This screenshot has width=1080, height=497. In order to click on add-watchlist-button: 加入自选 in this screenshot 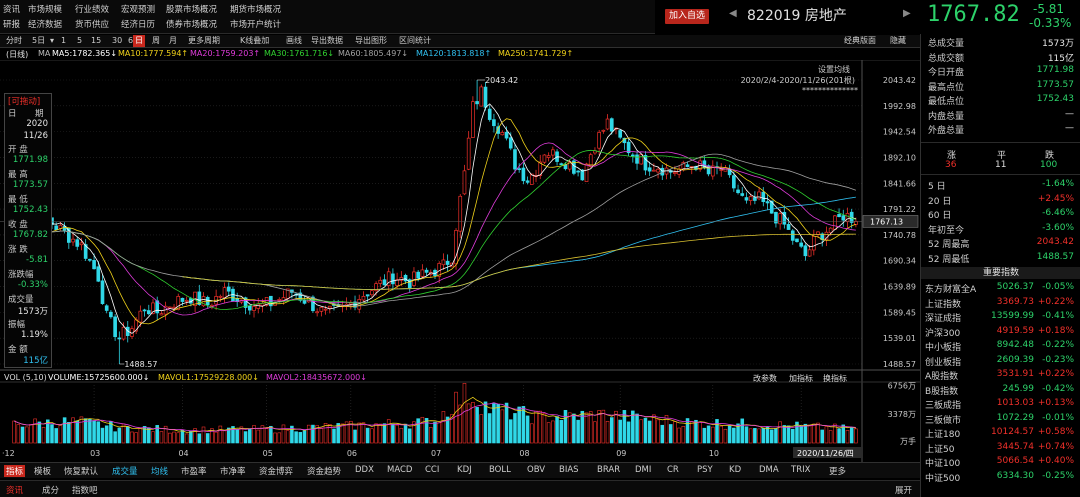, I will do `click(687, 16)`.